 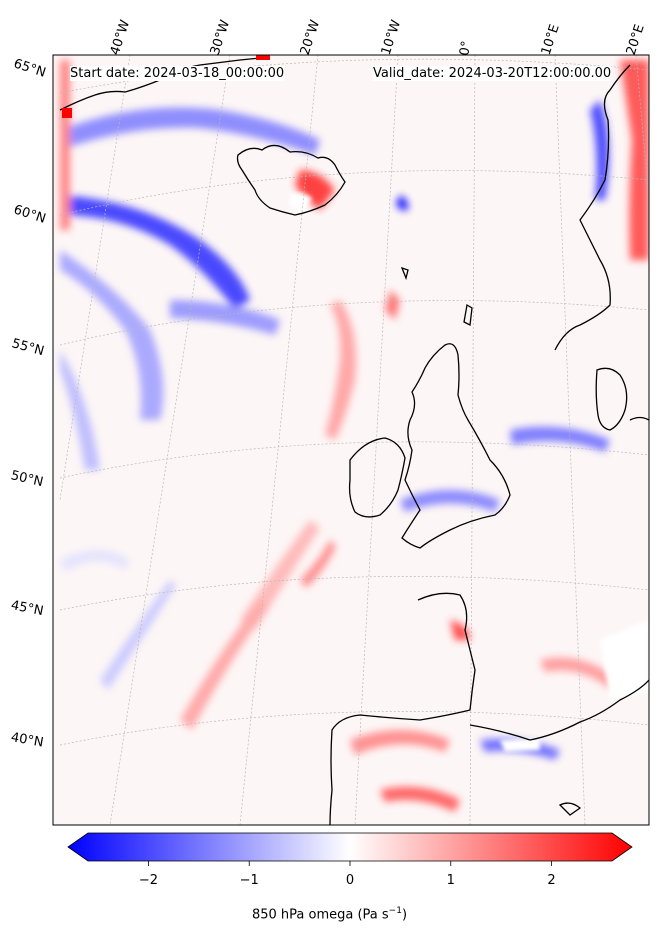 What do you see at coordinates (350, 880) in the screenshot?
I see `colorbar-tick-label: 0` at bounding box center [350, 880].